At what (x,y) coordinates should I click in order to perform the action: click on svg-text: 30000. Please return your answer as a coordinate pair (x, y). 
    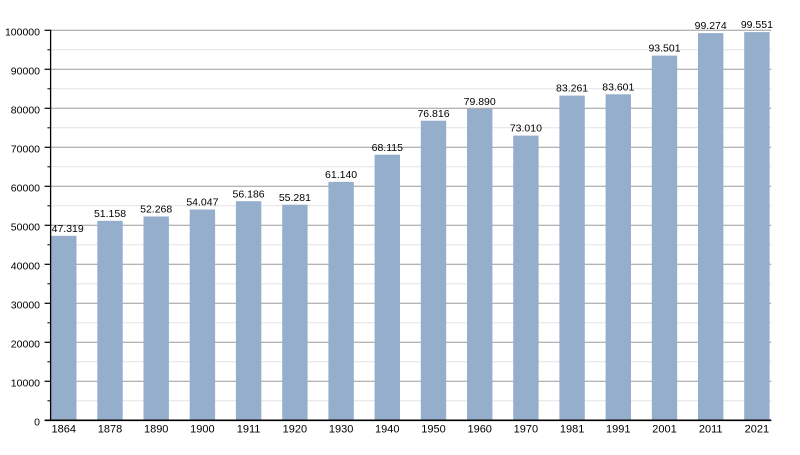
    Looking at the image, I should click on (25, 305).